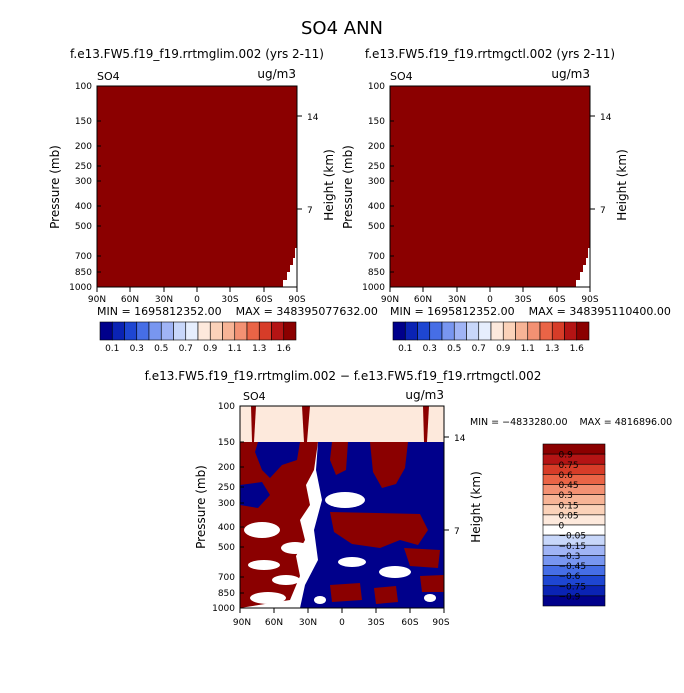 The image size is (684, 693). Describe the element at coordinates (603, 211) in the screenshot. I see `y-right-tick-label: 7` at that location.